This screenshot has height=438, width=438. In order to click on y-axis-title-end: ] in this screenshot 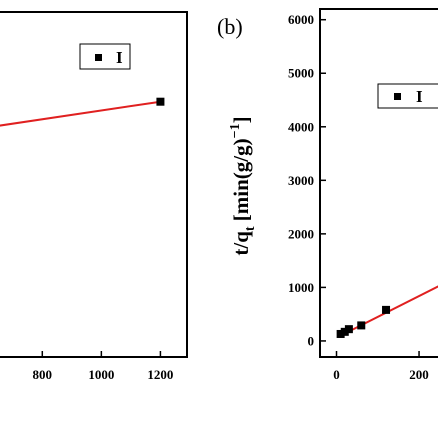, I will do `click(241, 119)`.